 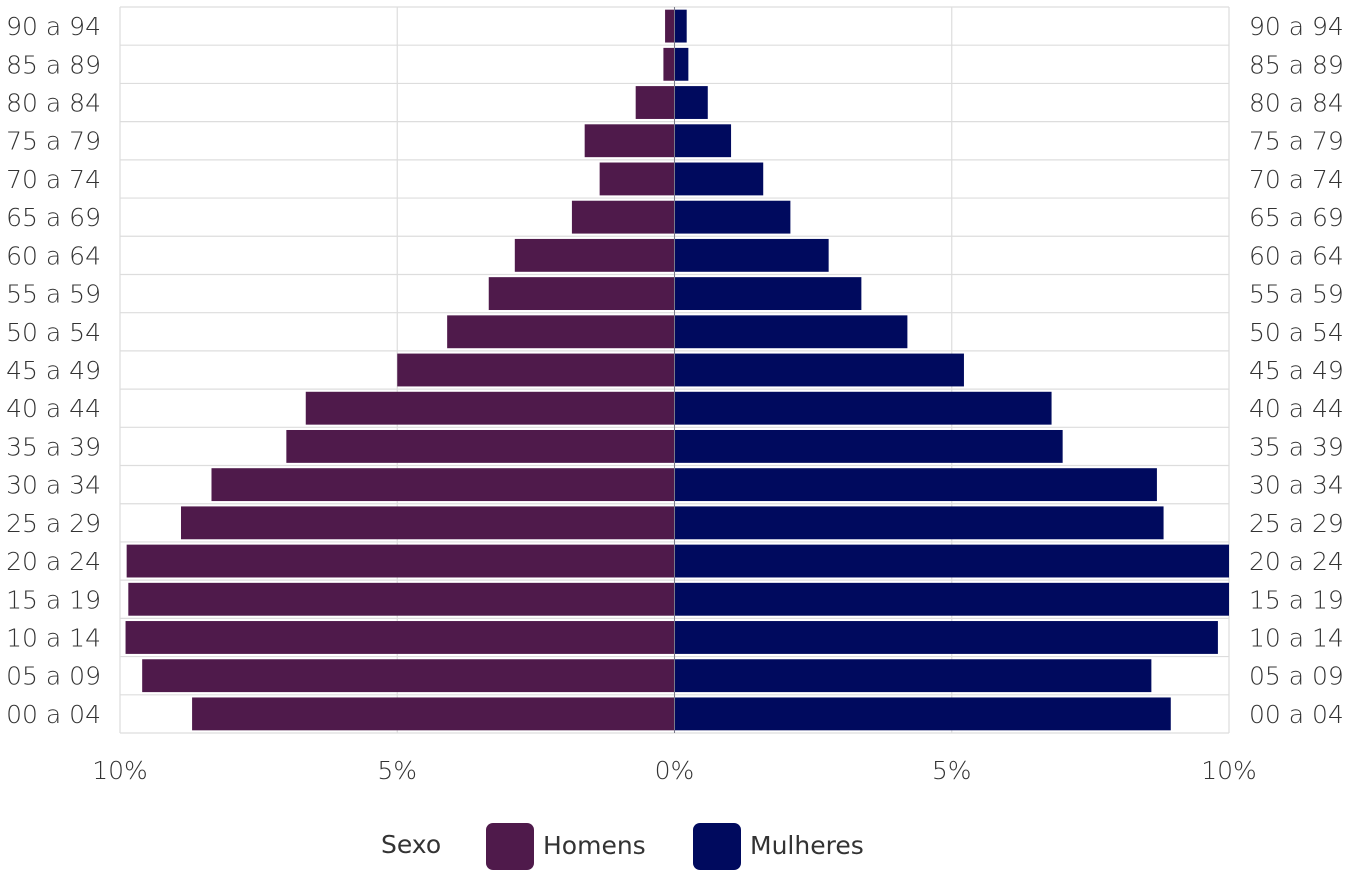 What do you see at coordinates (1296, 255) in the screenshot?
I see `y-tick-label-right: 60 a 64` at bounding box center [1296, 255].